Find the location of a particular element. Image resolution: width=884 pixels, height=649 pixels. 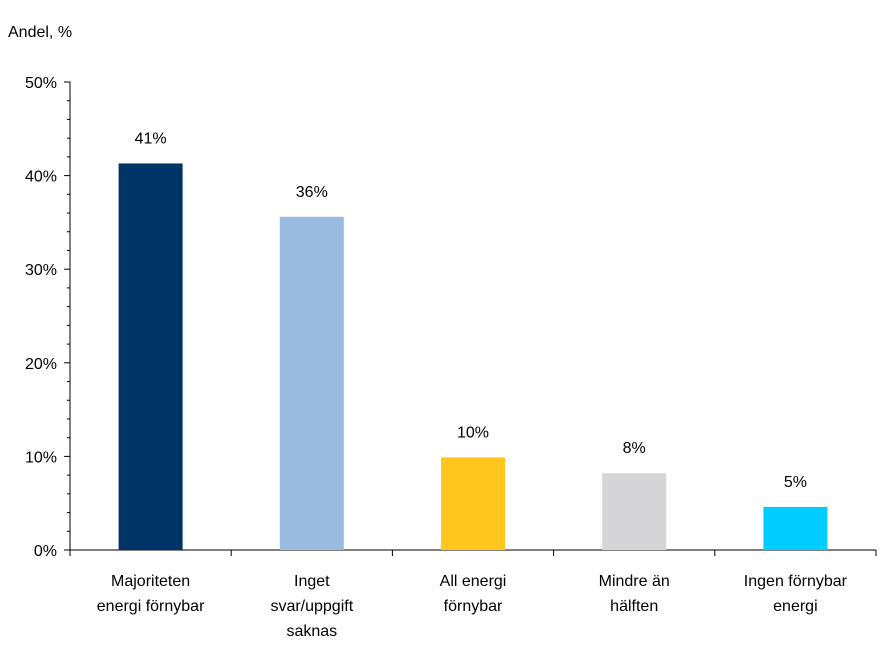

x-tick-label-line: All energi is located at coordinates (473, 581).